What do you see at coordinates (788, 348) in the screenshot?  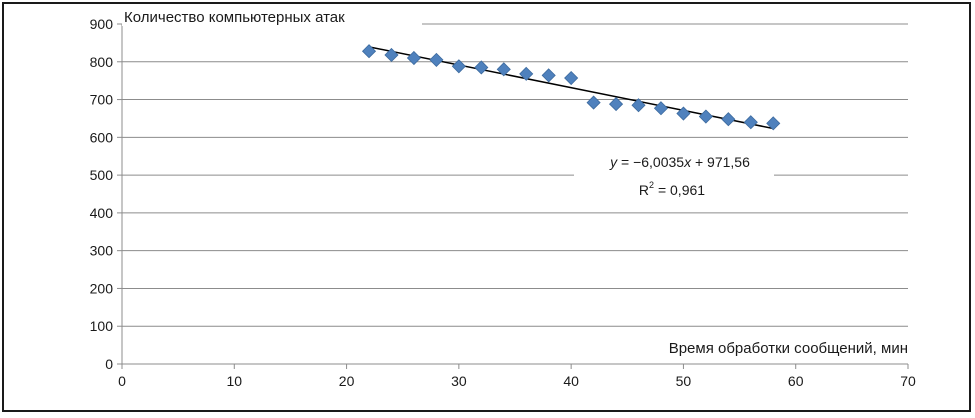 I see `x-axis-title: Время обработки сообщений, мин` at bounding box center [788, 348].